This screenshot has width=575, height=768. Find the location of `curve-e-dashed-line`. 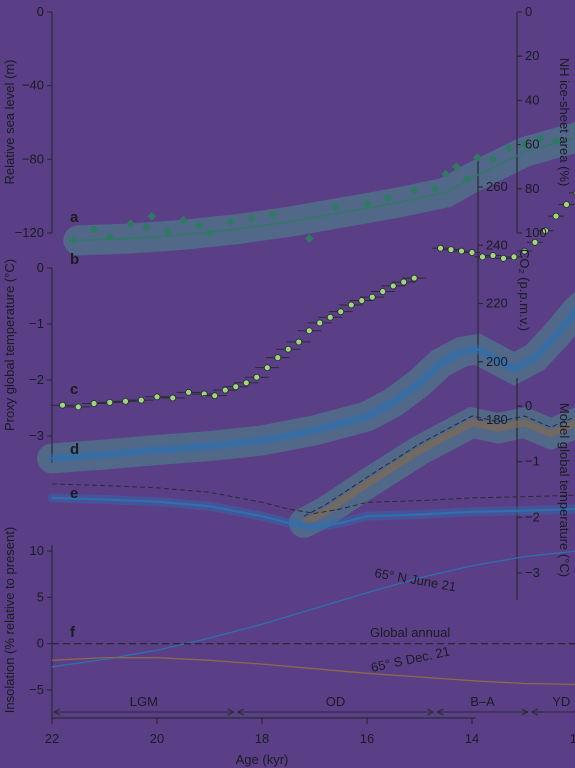

curve-e-dashed-line is located at coordinates (313, 498).